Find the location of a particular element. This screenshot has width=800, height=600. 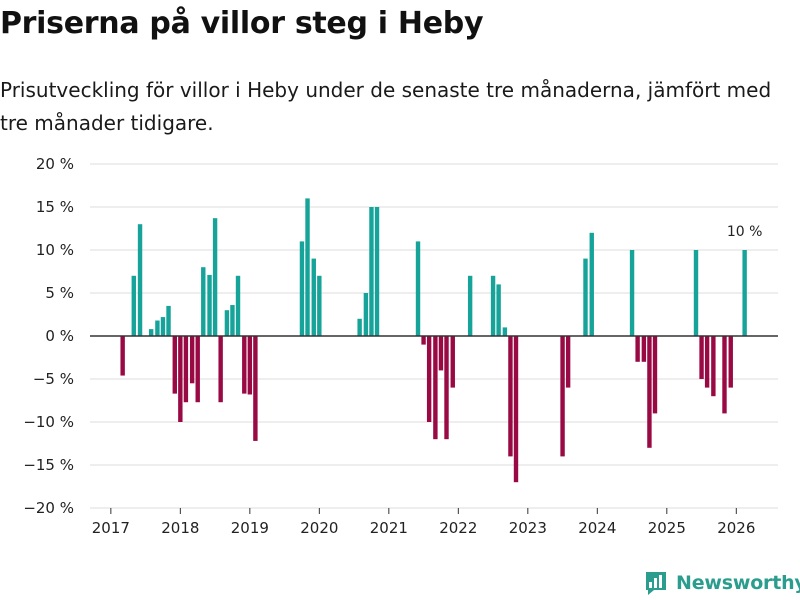

y-tick-label: 0 % is located at coordinates (59, 336).